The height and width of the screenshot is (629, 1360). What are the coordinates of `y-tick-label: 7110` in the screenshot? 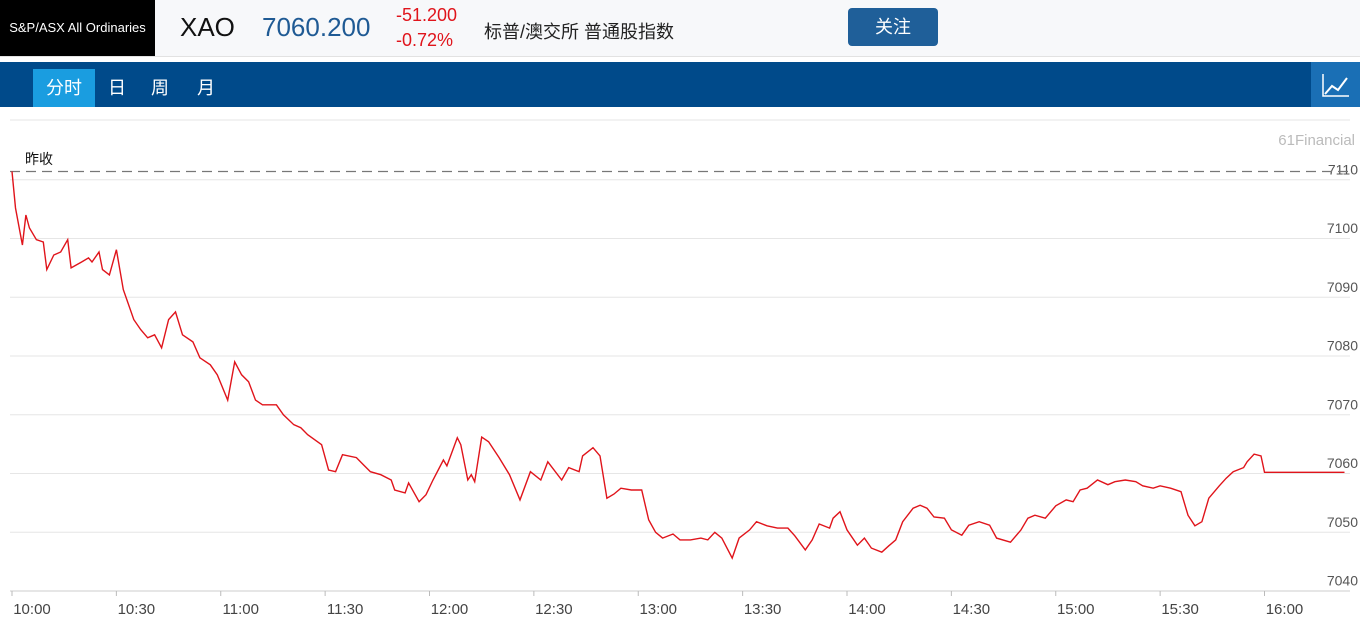 It's located at (1343, 169).